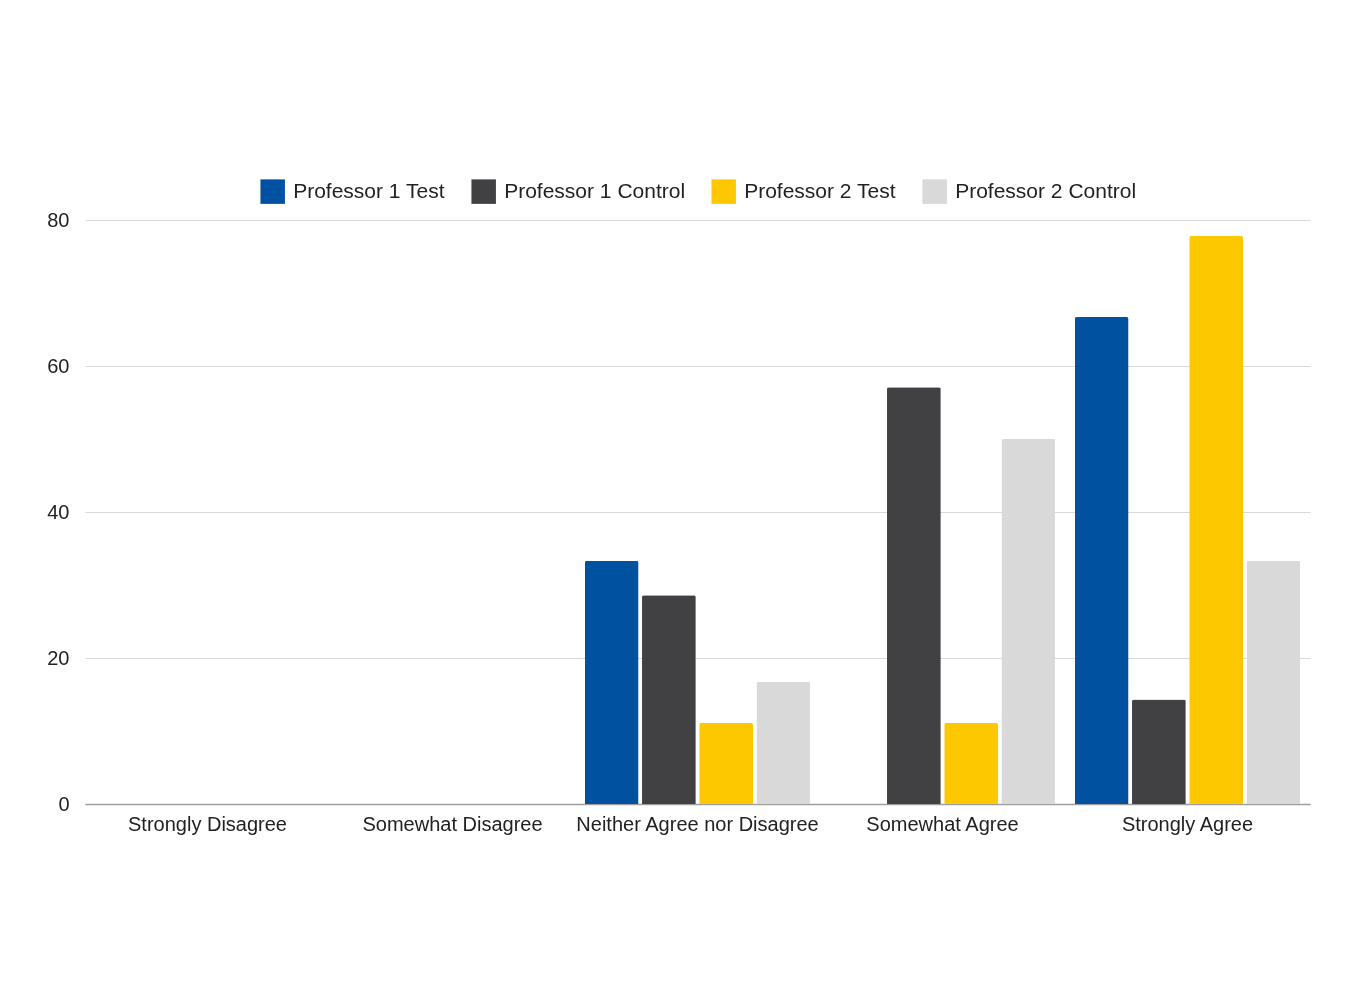 The image size is (1350, 1000). I want to click on x-tick-label: Strongly Agree, so click(1187, 823).